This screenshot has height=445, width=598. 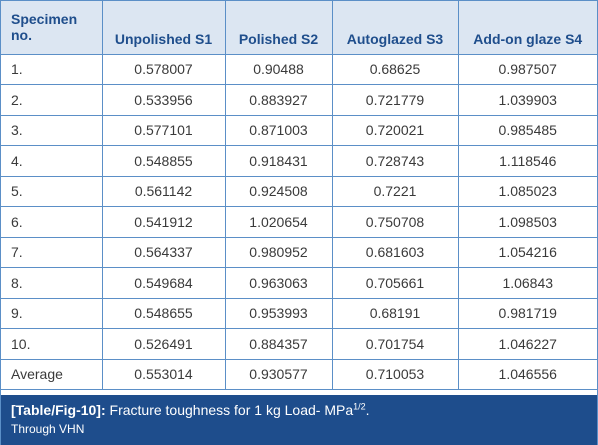 I want to click on value-cell: 0.564337, so click(x=164, y=252).